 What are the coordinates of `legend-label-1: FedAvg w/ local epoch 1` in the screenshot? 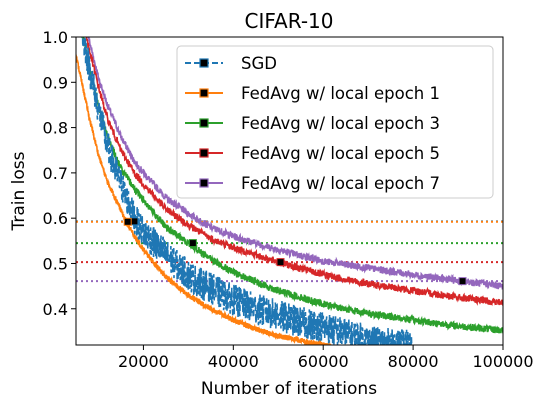 It's located at (340, 93).